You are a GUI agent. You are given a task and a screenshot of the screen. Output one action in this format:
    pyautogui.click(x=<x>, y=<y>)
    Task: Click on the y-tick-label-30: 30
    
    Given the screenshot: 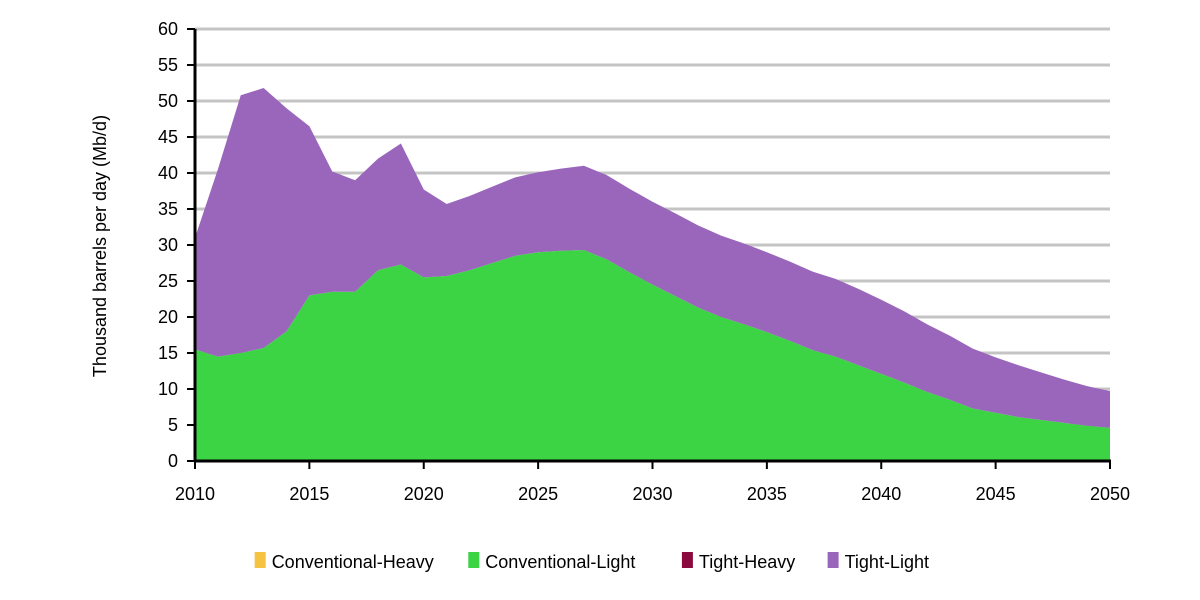 What is the action you would take?
    pyautogui.click(x=168, y=245)
    